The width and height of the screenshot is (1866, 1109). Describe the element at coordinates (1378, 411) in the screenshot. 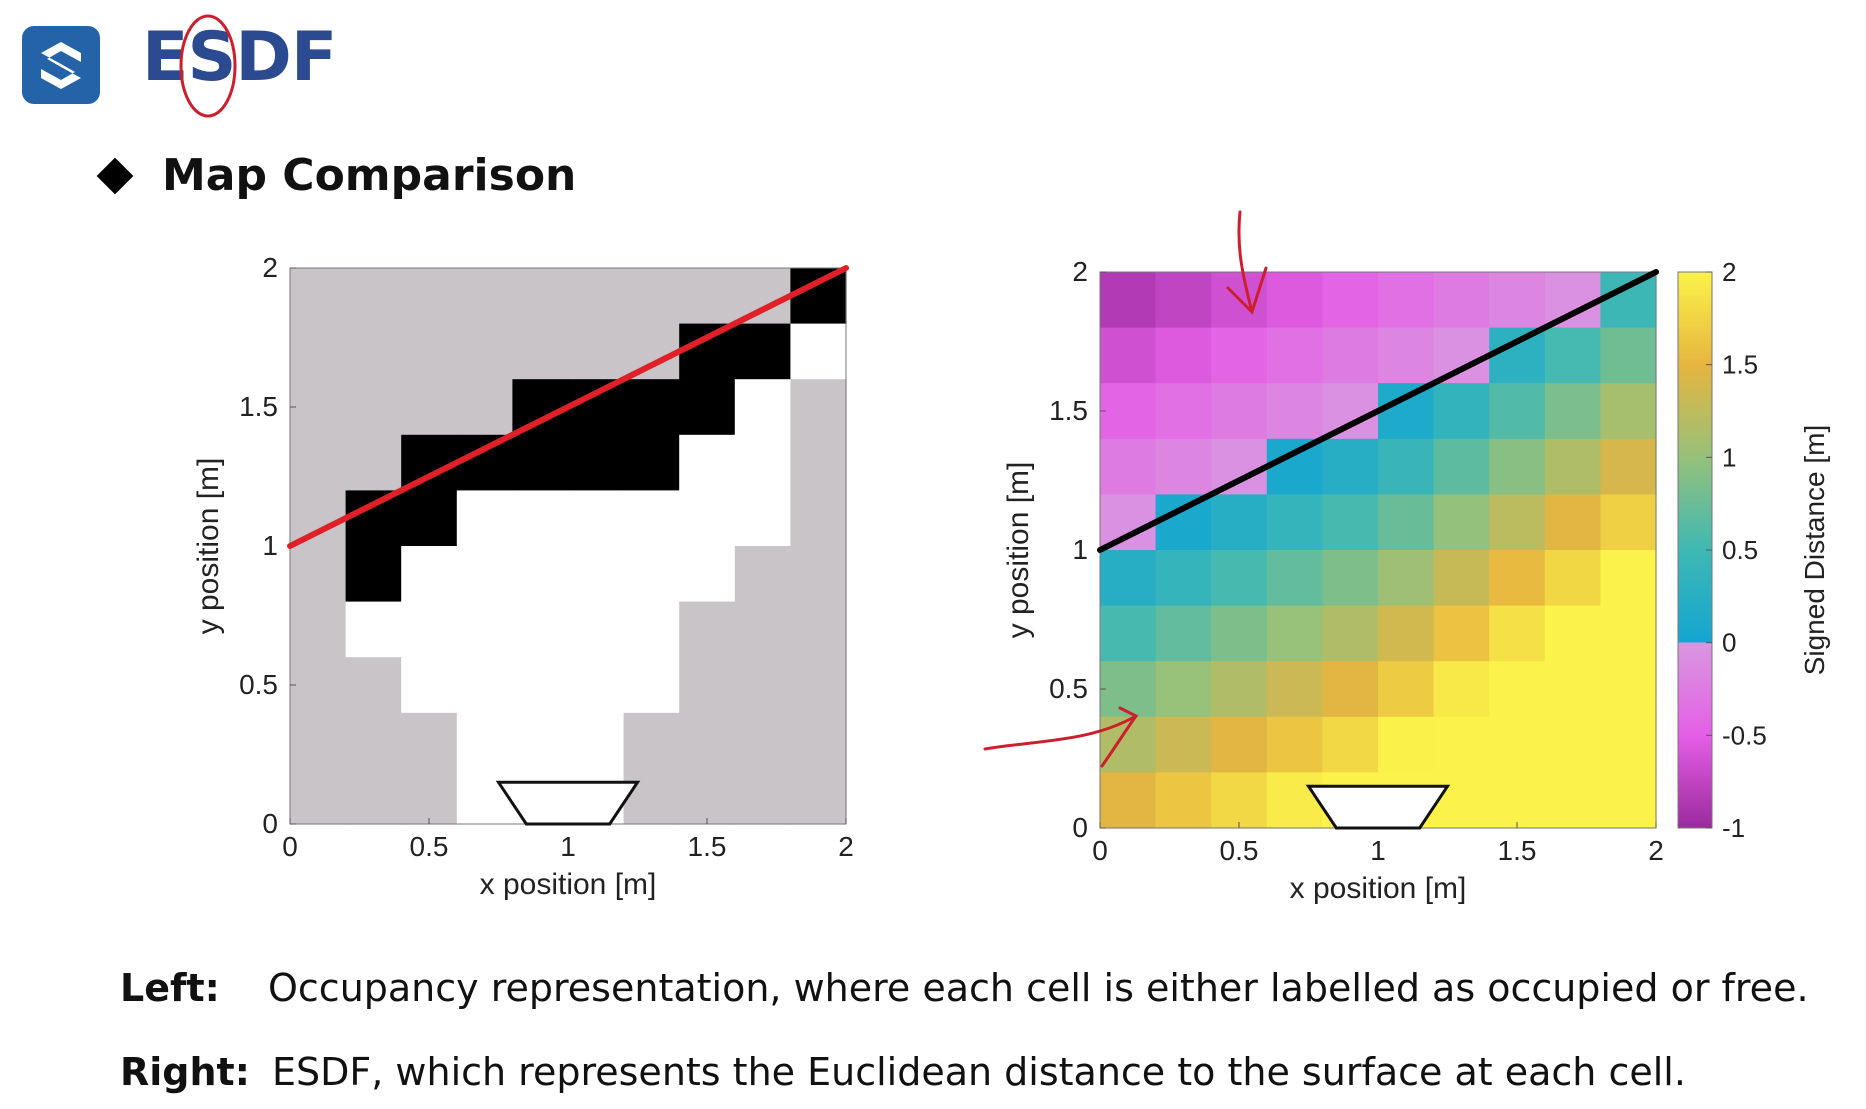

I see `surface-line` at that location.